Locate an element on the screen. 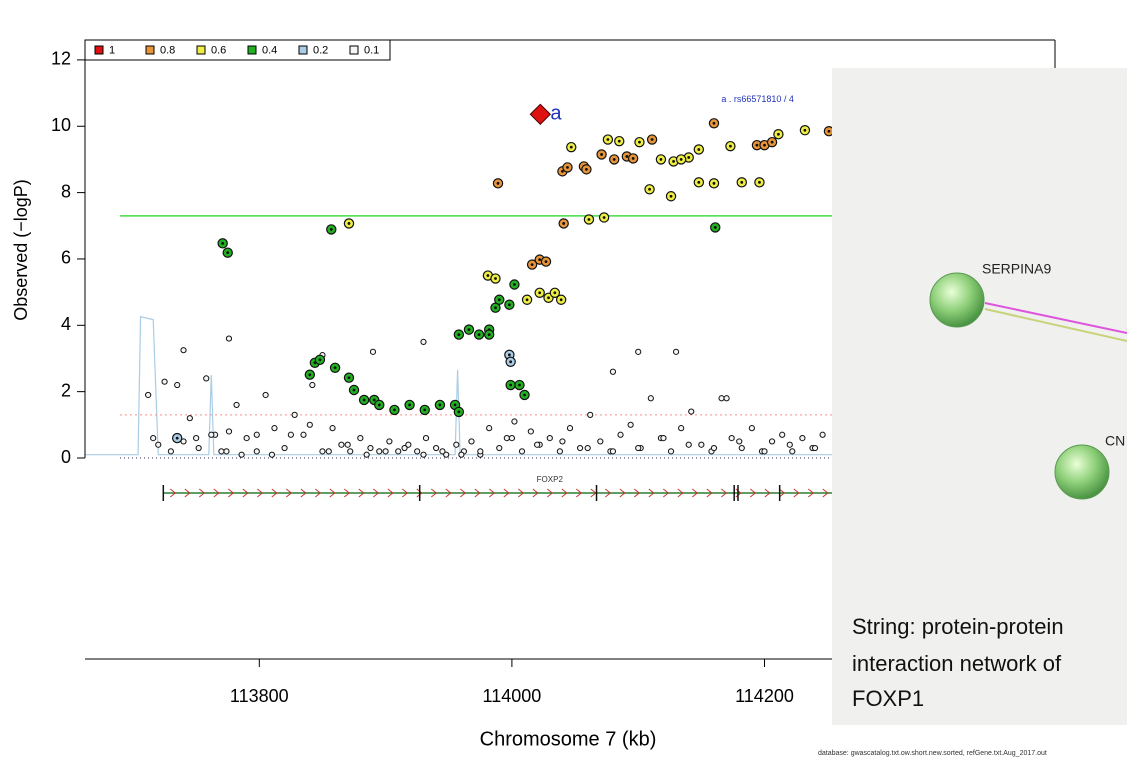 The width and height of the screenshot is (1127, 762). caption: String: protein-protein is located at coordinates (958, 626).